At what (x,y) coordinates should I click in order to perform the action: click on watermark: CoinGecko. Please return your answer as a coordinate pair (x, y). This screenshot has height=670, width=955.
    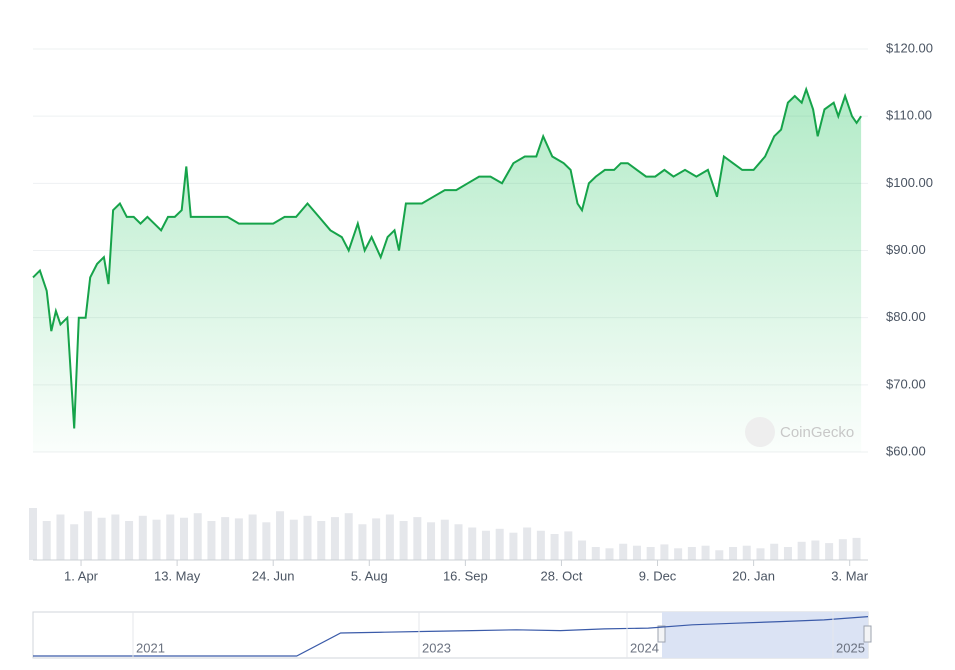
    Looking at the image, I should click on (799, 432).